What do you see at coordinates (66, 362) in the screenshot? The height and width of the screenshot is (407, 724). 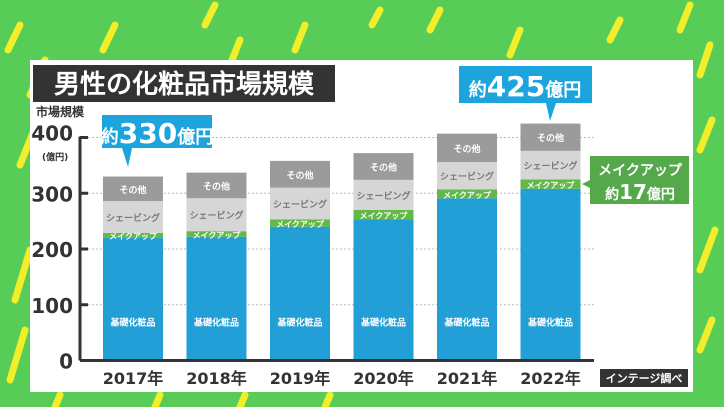 I see `y-tick-label: 0` at bounding box center [66, 362].